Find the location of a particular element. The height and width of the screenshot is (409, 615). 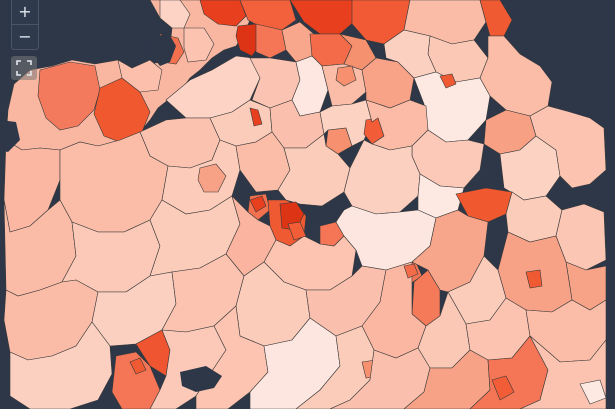

zoom-control: + − is located at coordinates (25, 25).